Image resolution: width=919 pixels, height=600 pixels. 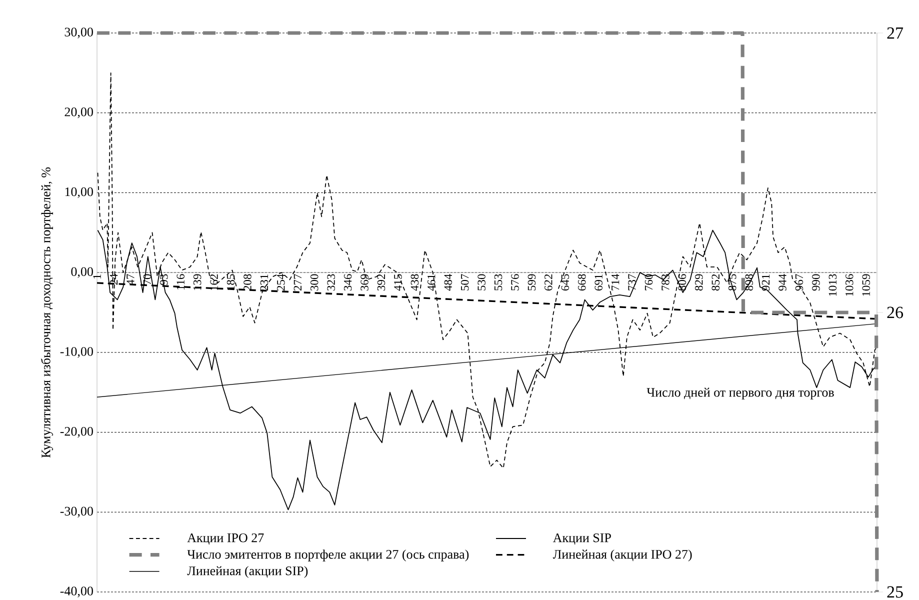 What do you see at coordinates (850, 285) in the screenshot?
I see `x-tick-label: 1036` at bounding box center [850, 285].